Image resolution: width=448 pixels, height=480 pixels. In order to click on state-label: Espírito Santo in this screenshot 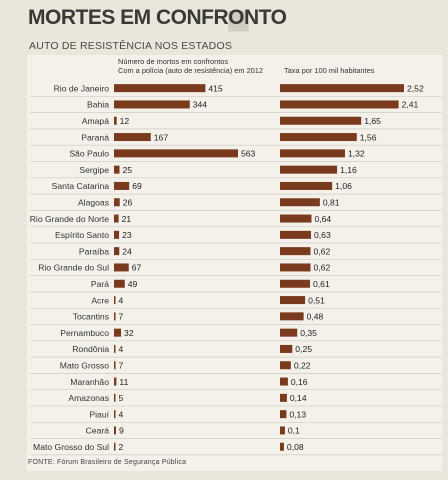, I will do `click(82, 235)`.